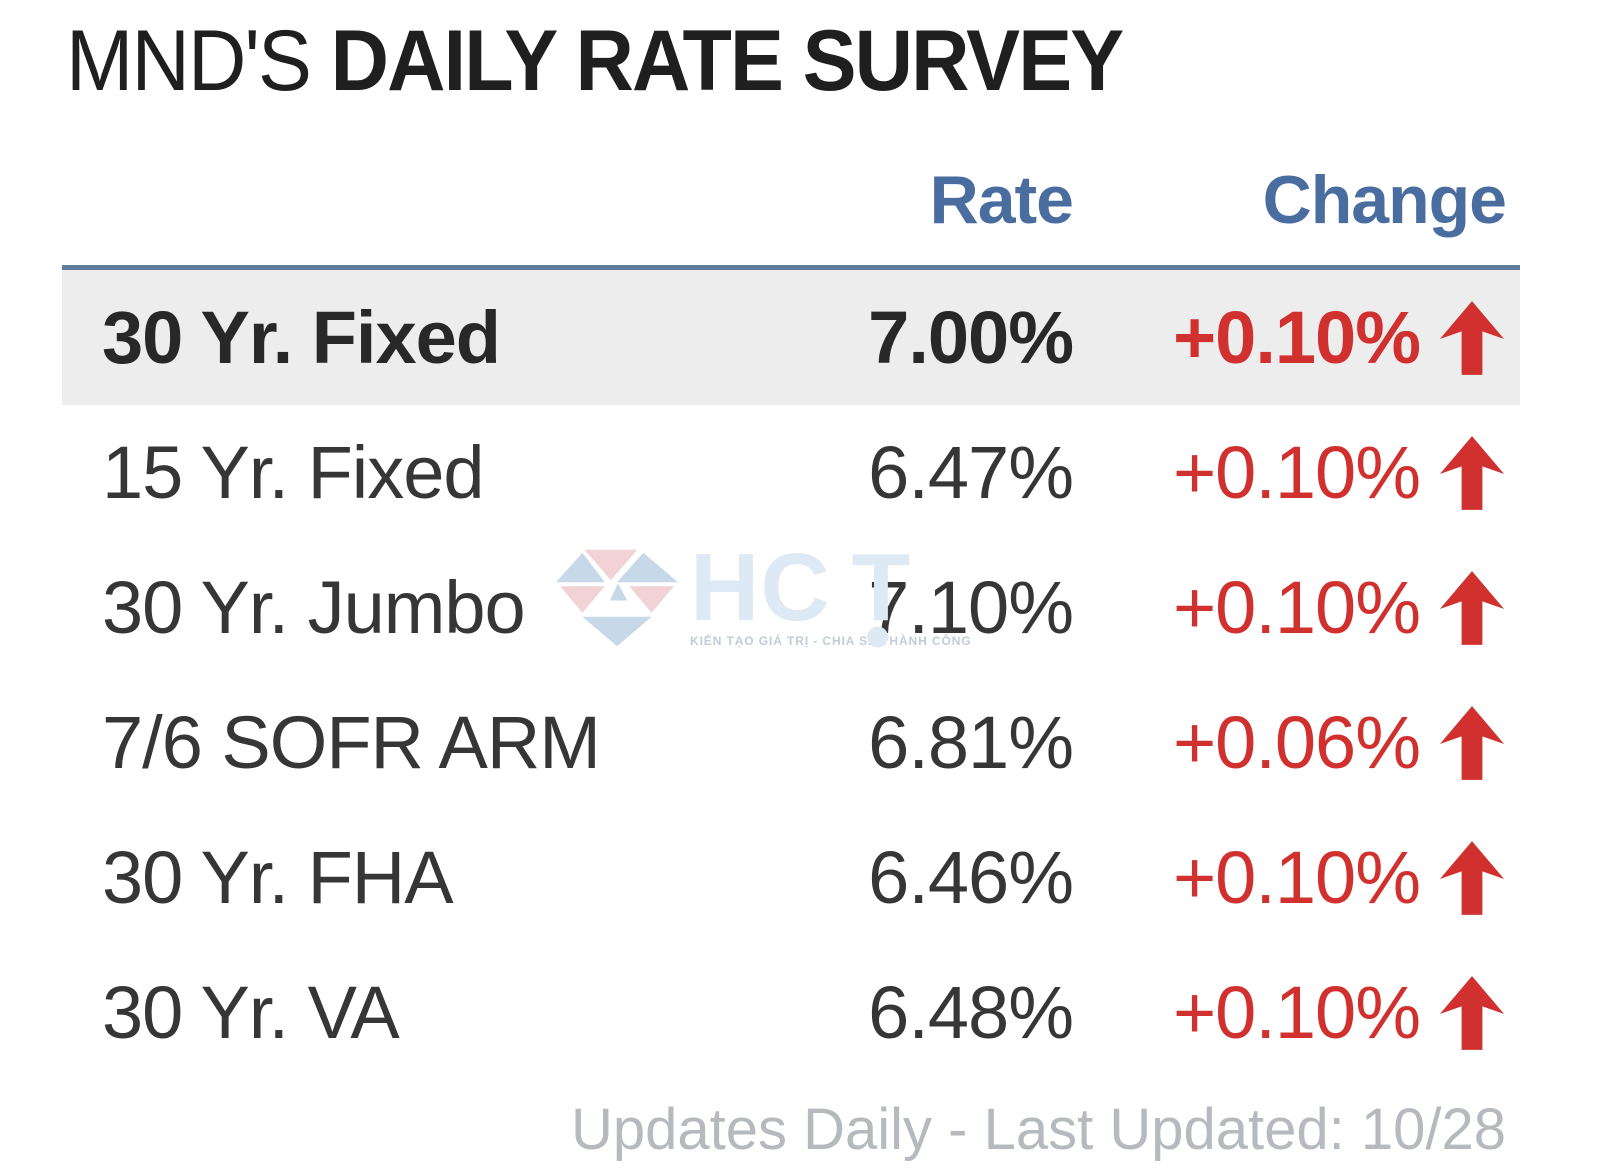  I want to click on change-cell: +0.06%, so click(1289, 742).